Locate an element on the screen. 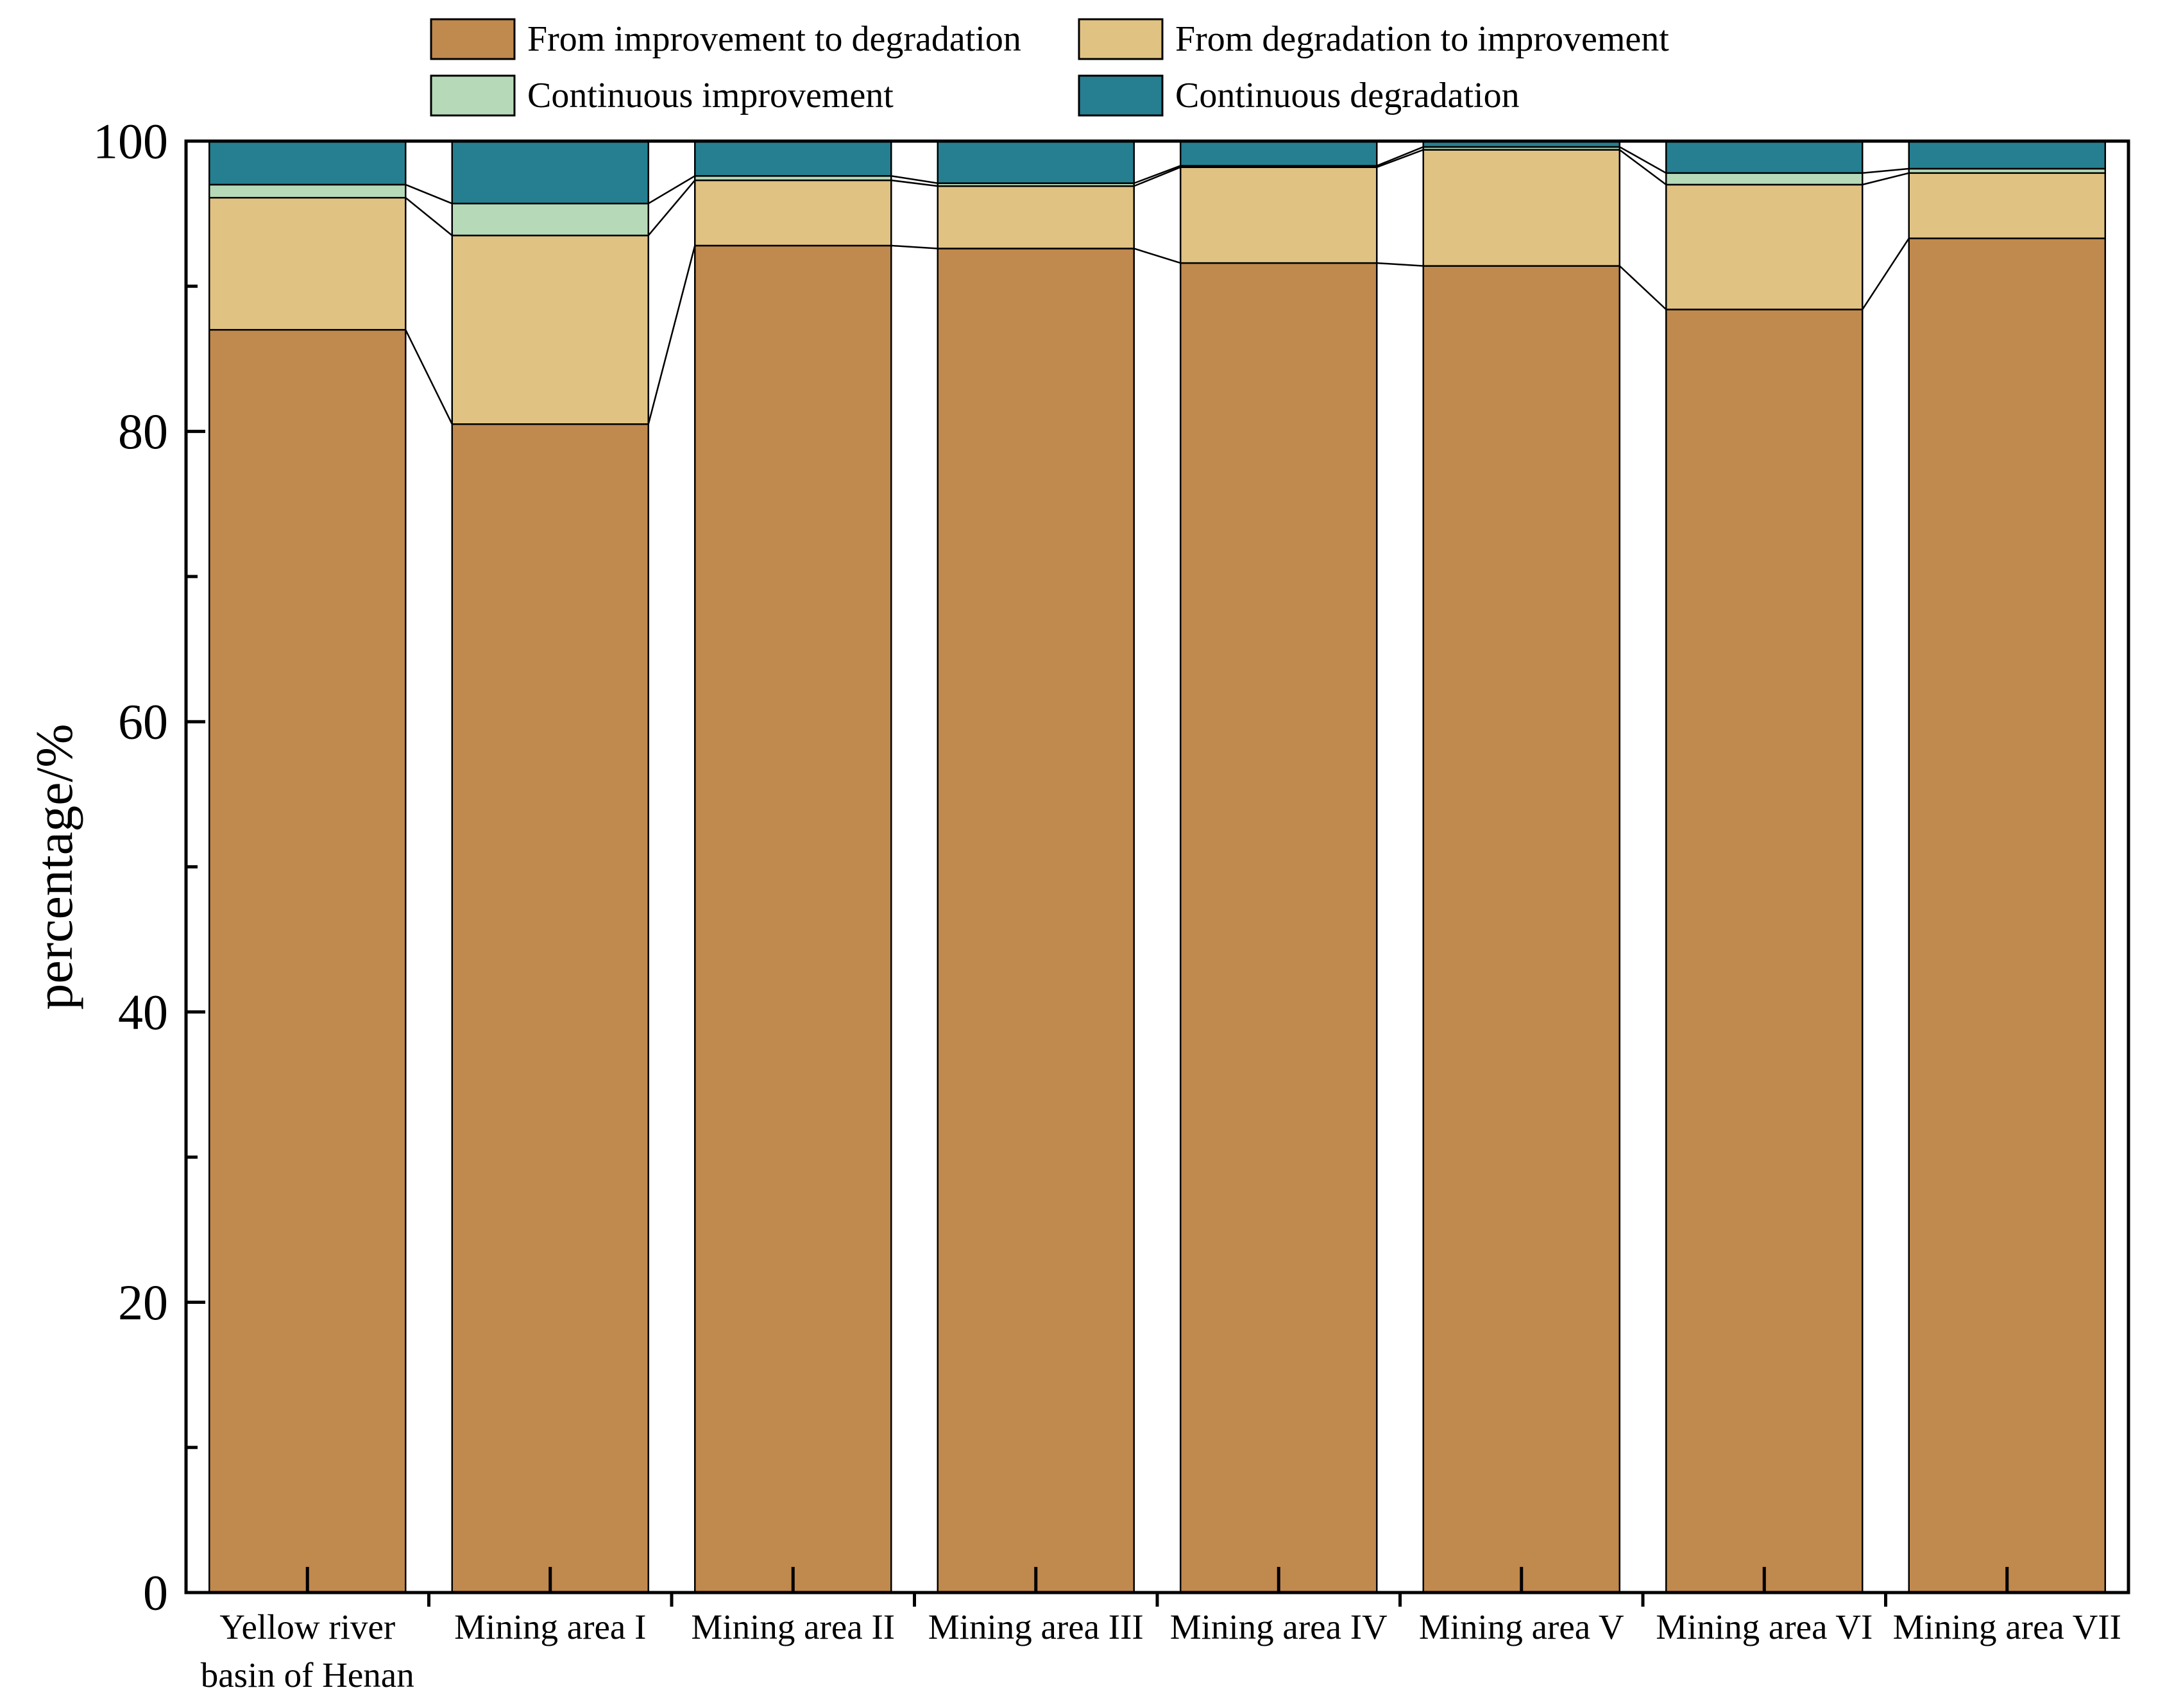  y-tick-label: 100 is located at coordinates (130, 141).